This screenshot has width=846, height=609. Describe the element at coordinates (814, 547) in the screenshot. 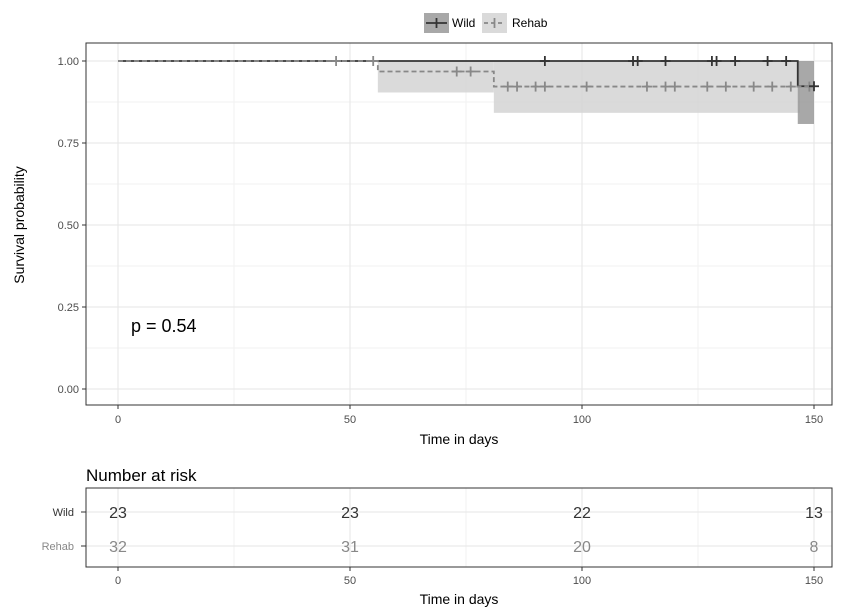

I see `risk-count: 8` at that location.